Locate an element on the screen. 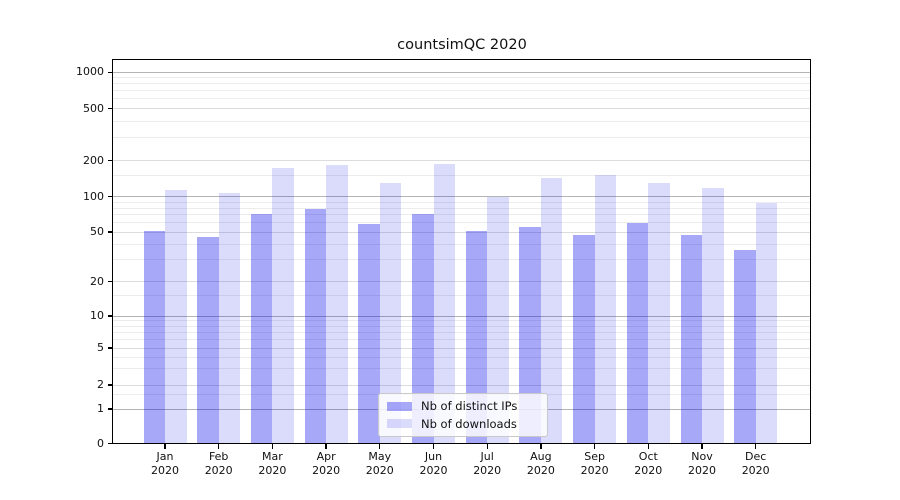  bar-downloads-apr is located at coordinates (337, 304).